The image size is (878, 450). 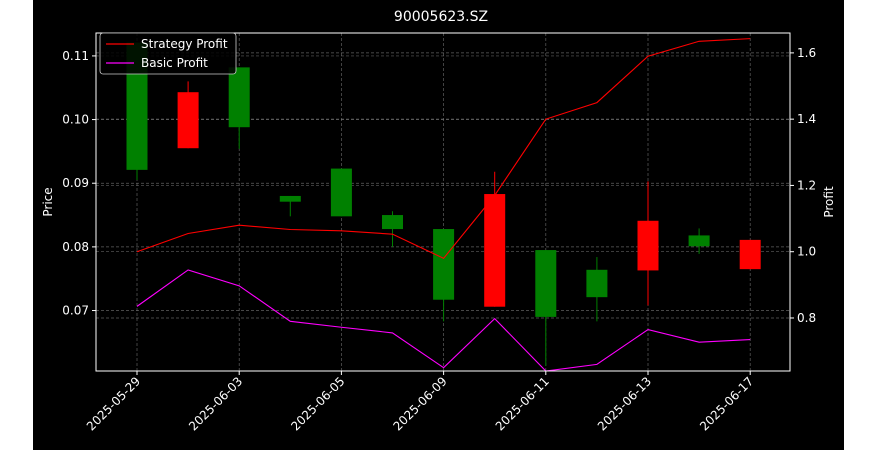 What do you see at coordinates (420, 403) in the screenshot?
I see `x-tick-label: 2025-06-09` at bounding box center [420, 403].